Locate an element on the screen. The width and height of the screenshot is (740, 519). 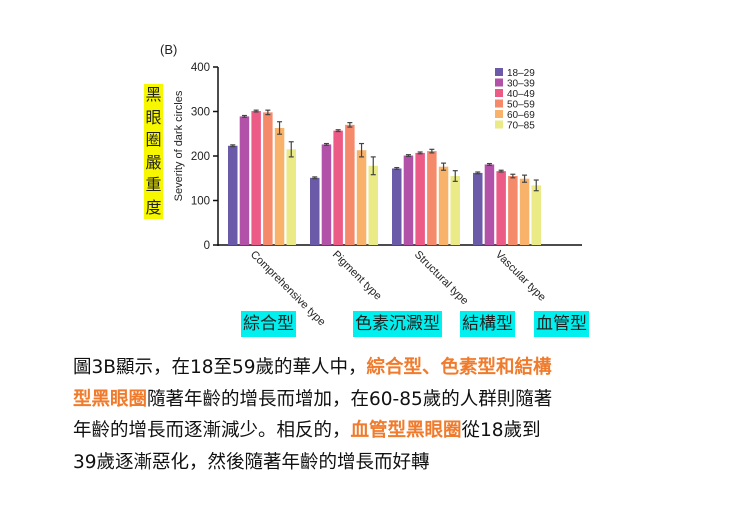
y-axis-title: Severity of dark circles is located at coordinates (179, 145).